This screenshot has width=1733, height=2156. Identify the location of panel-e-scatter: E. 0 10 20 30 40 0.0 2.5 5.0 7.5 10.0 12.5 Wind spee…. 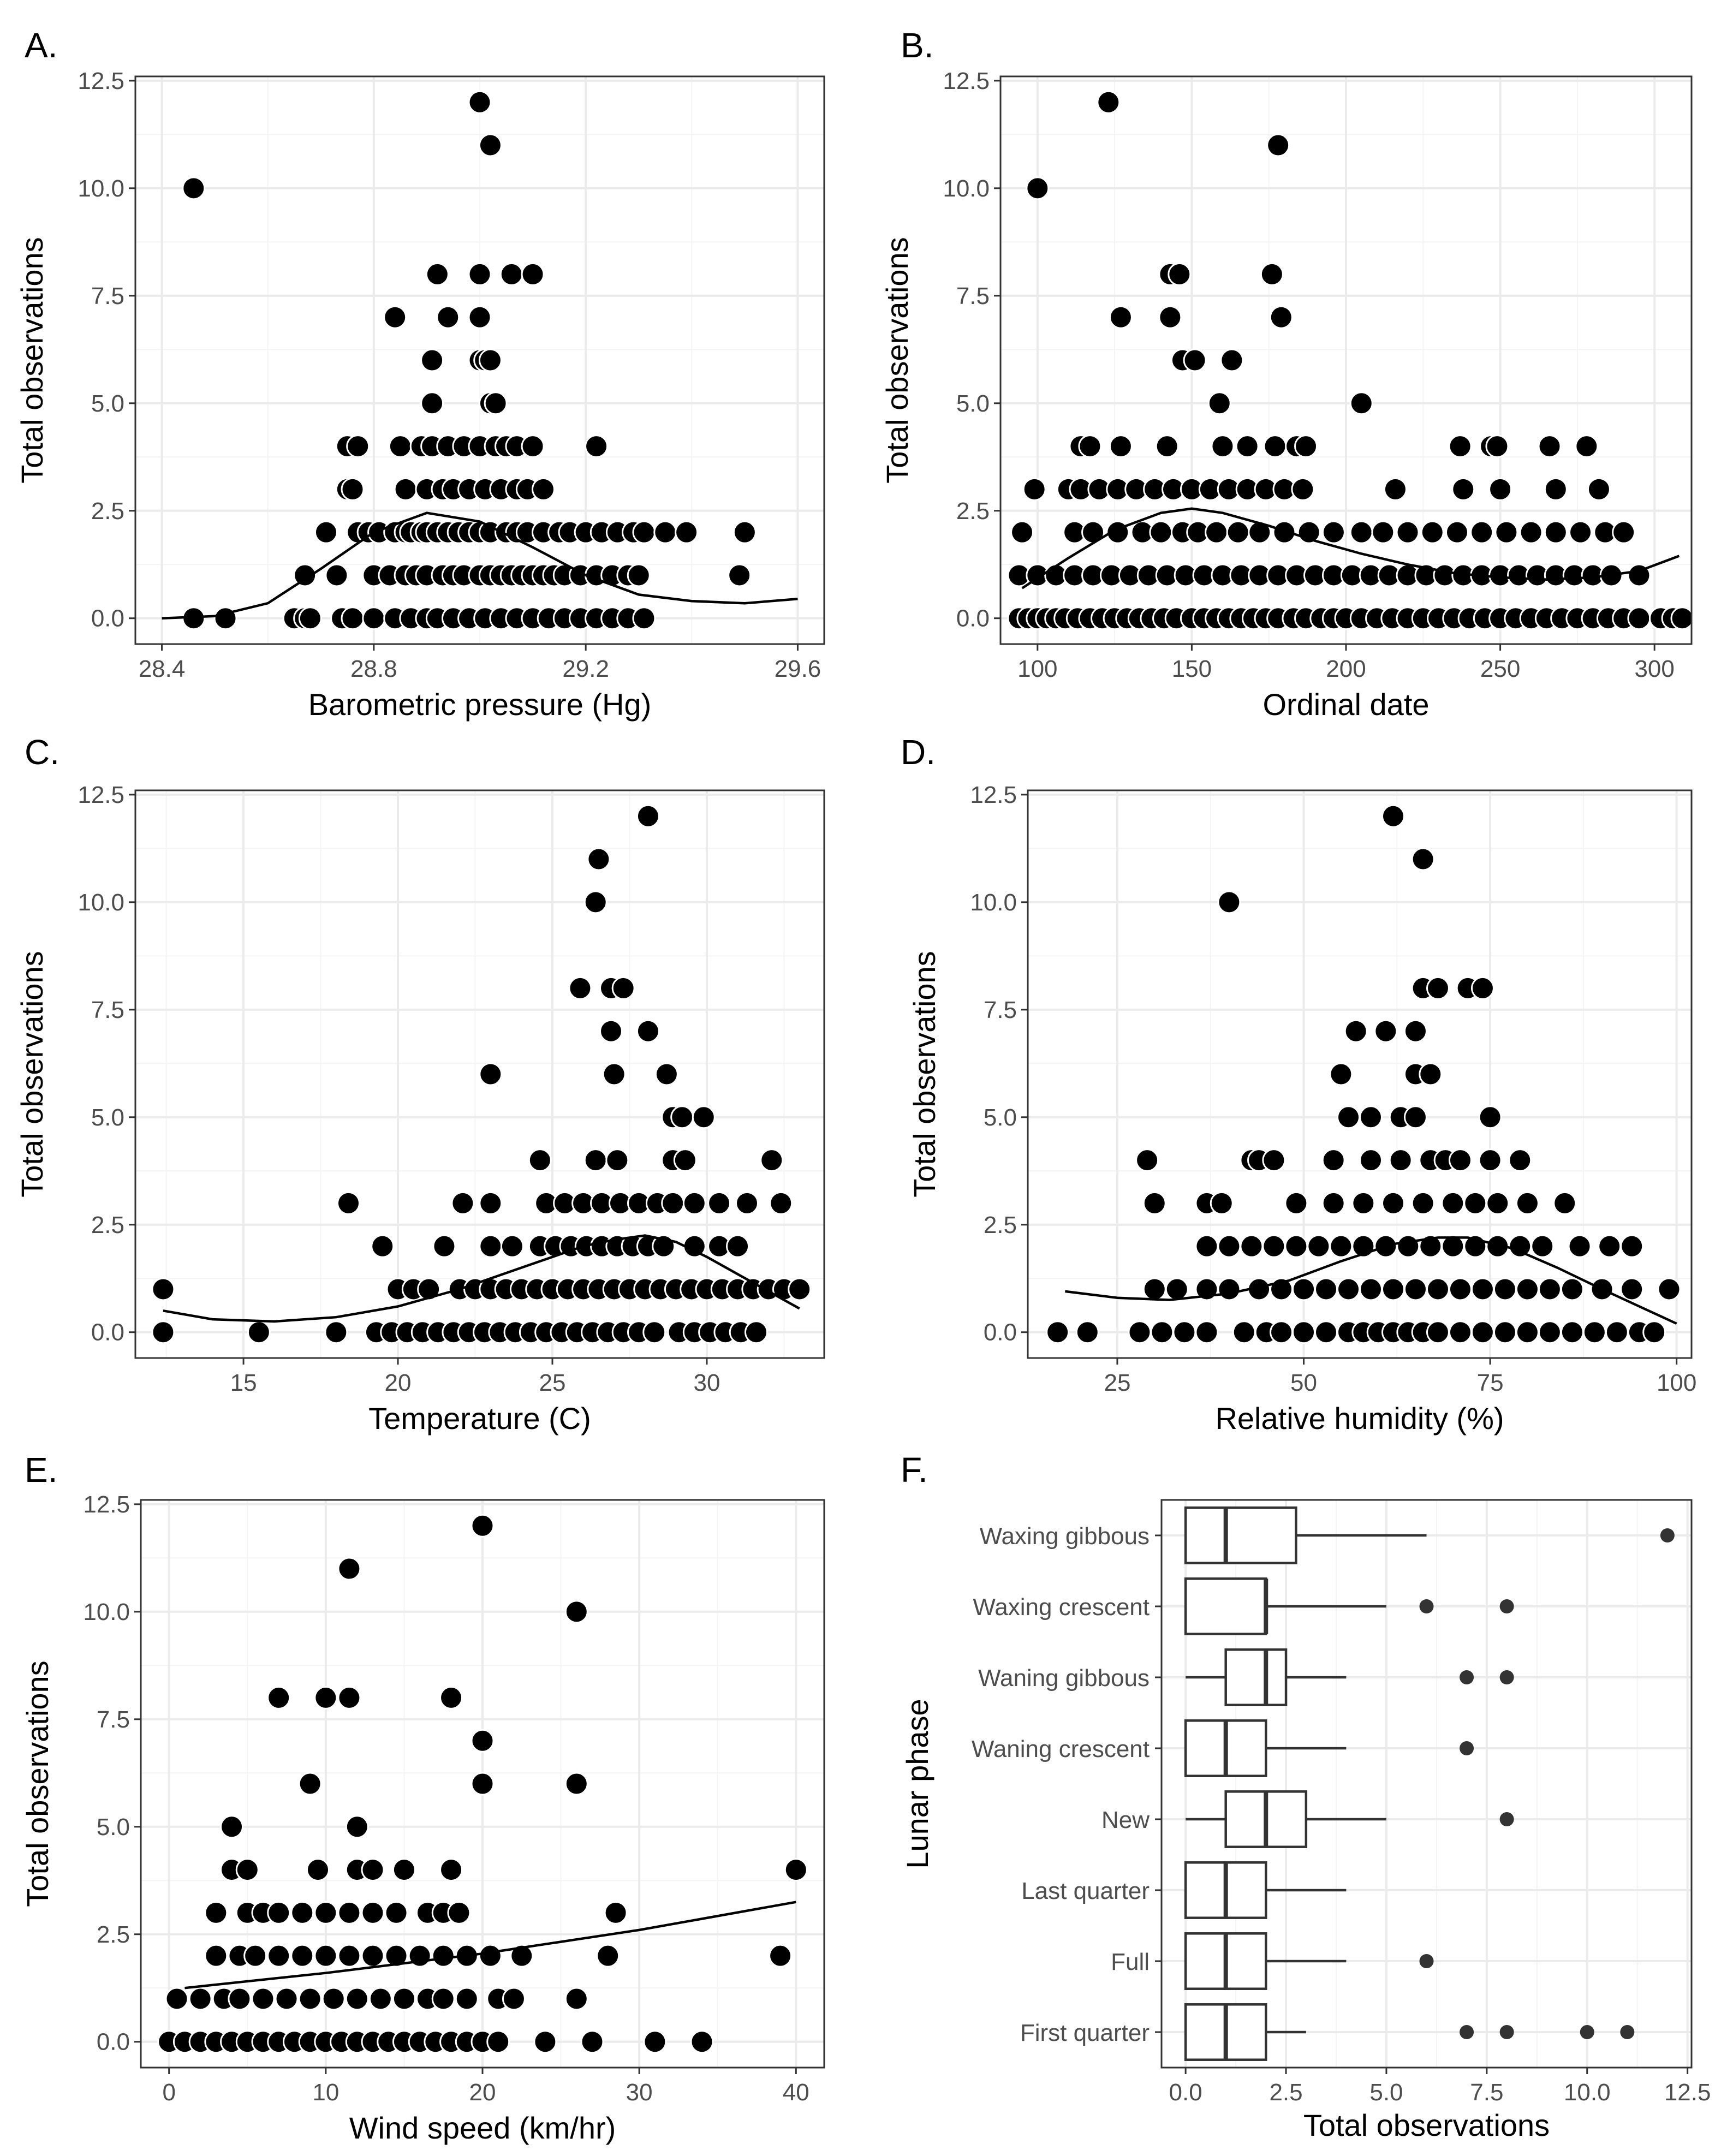
(422, 1797).